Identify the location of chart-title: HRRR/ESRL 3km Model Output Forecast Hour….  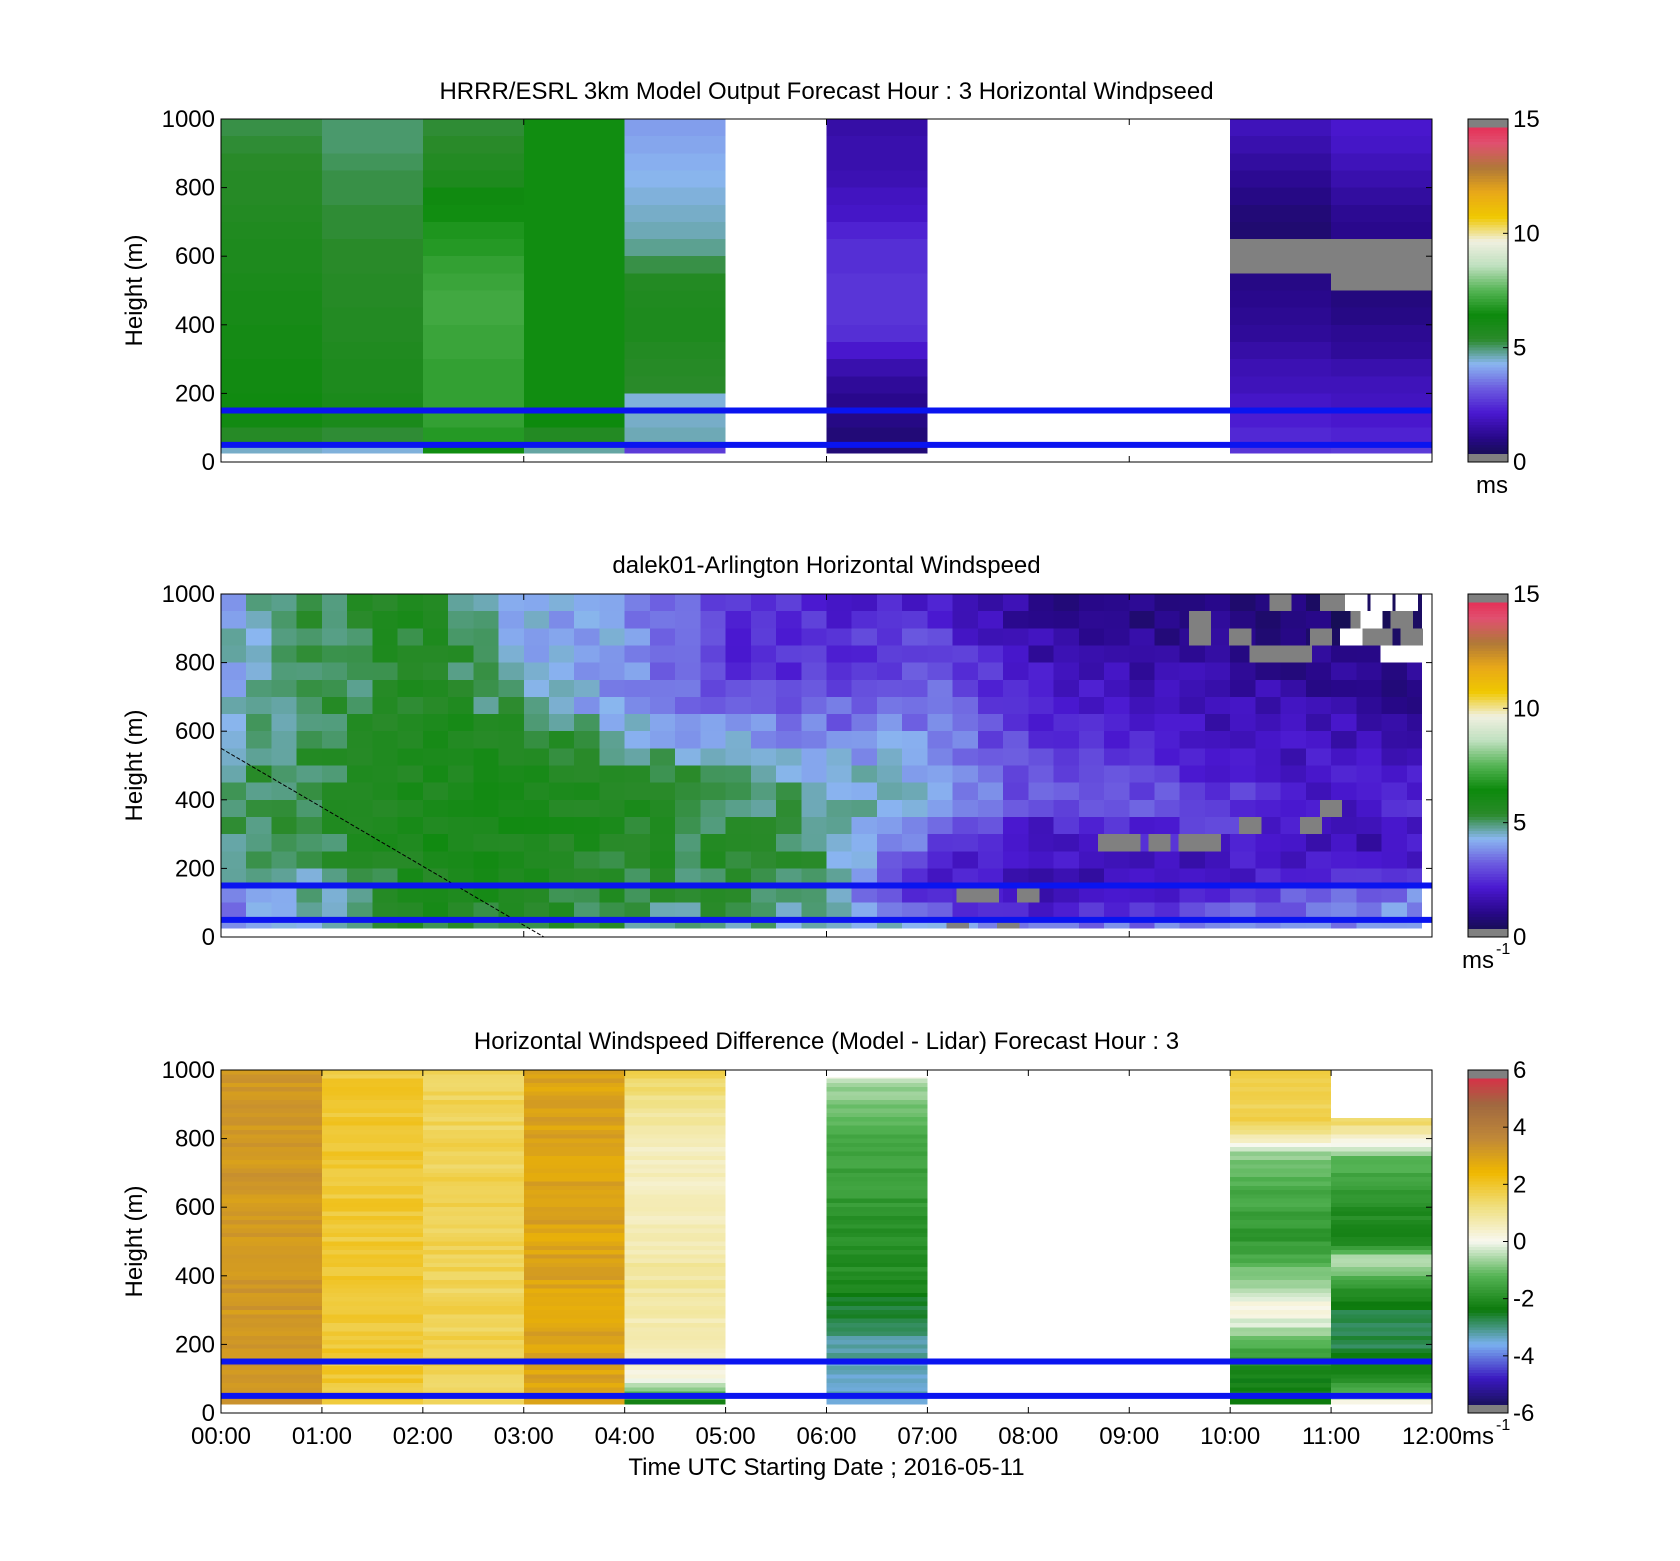
(826, 91).